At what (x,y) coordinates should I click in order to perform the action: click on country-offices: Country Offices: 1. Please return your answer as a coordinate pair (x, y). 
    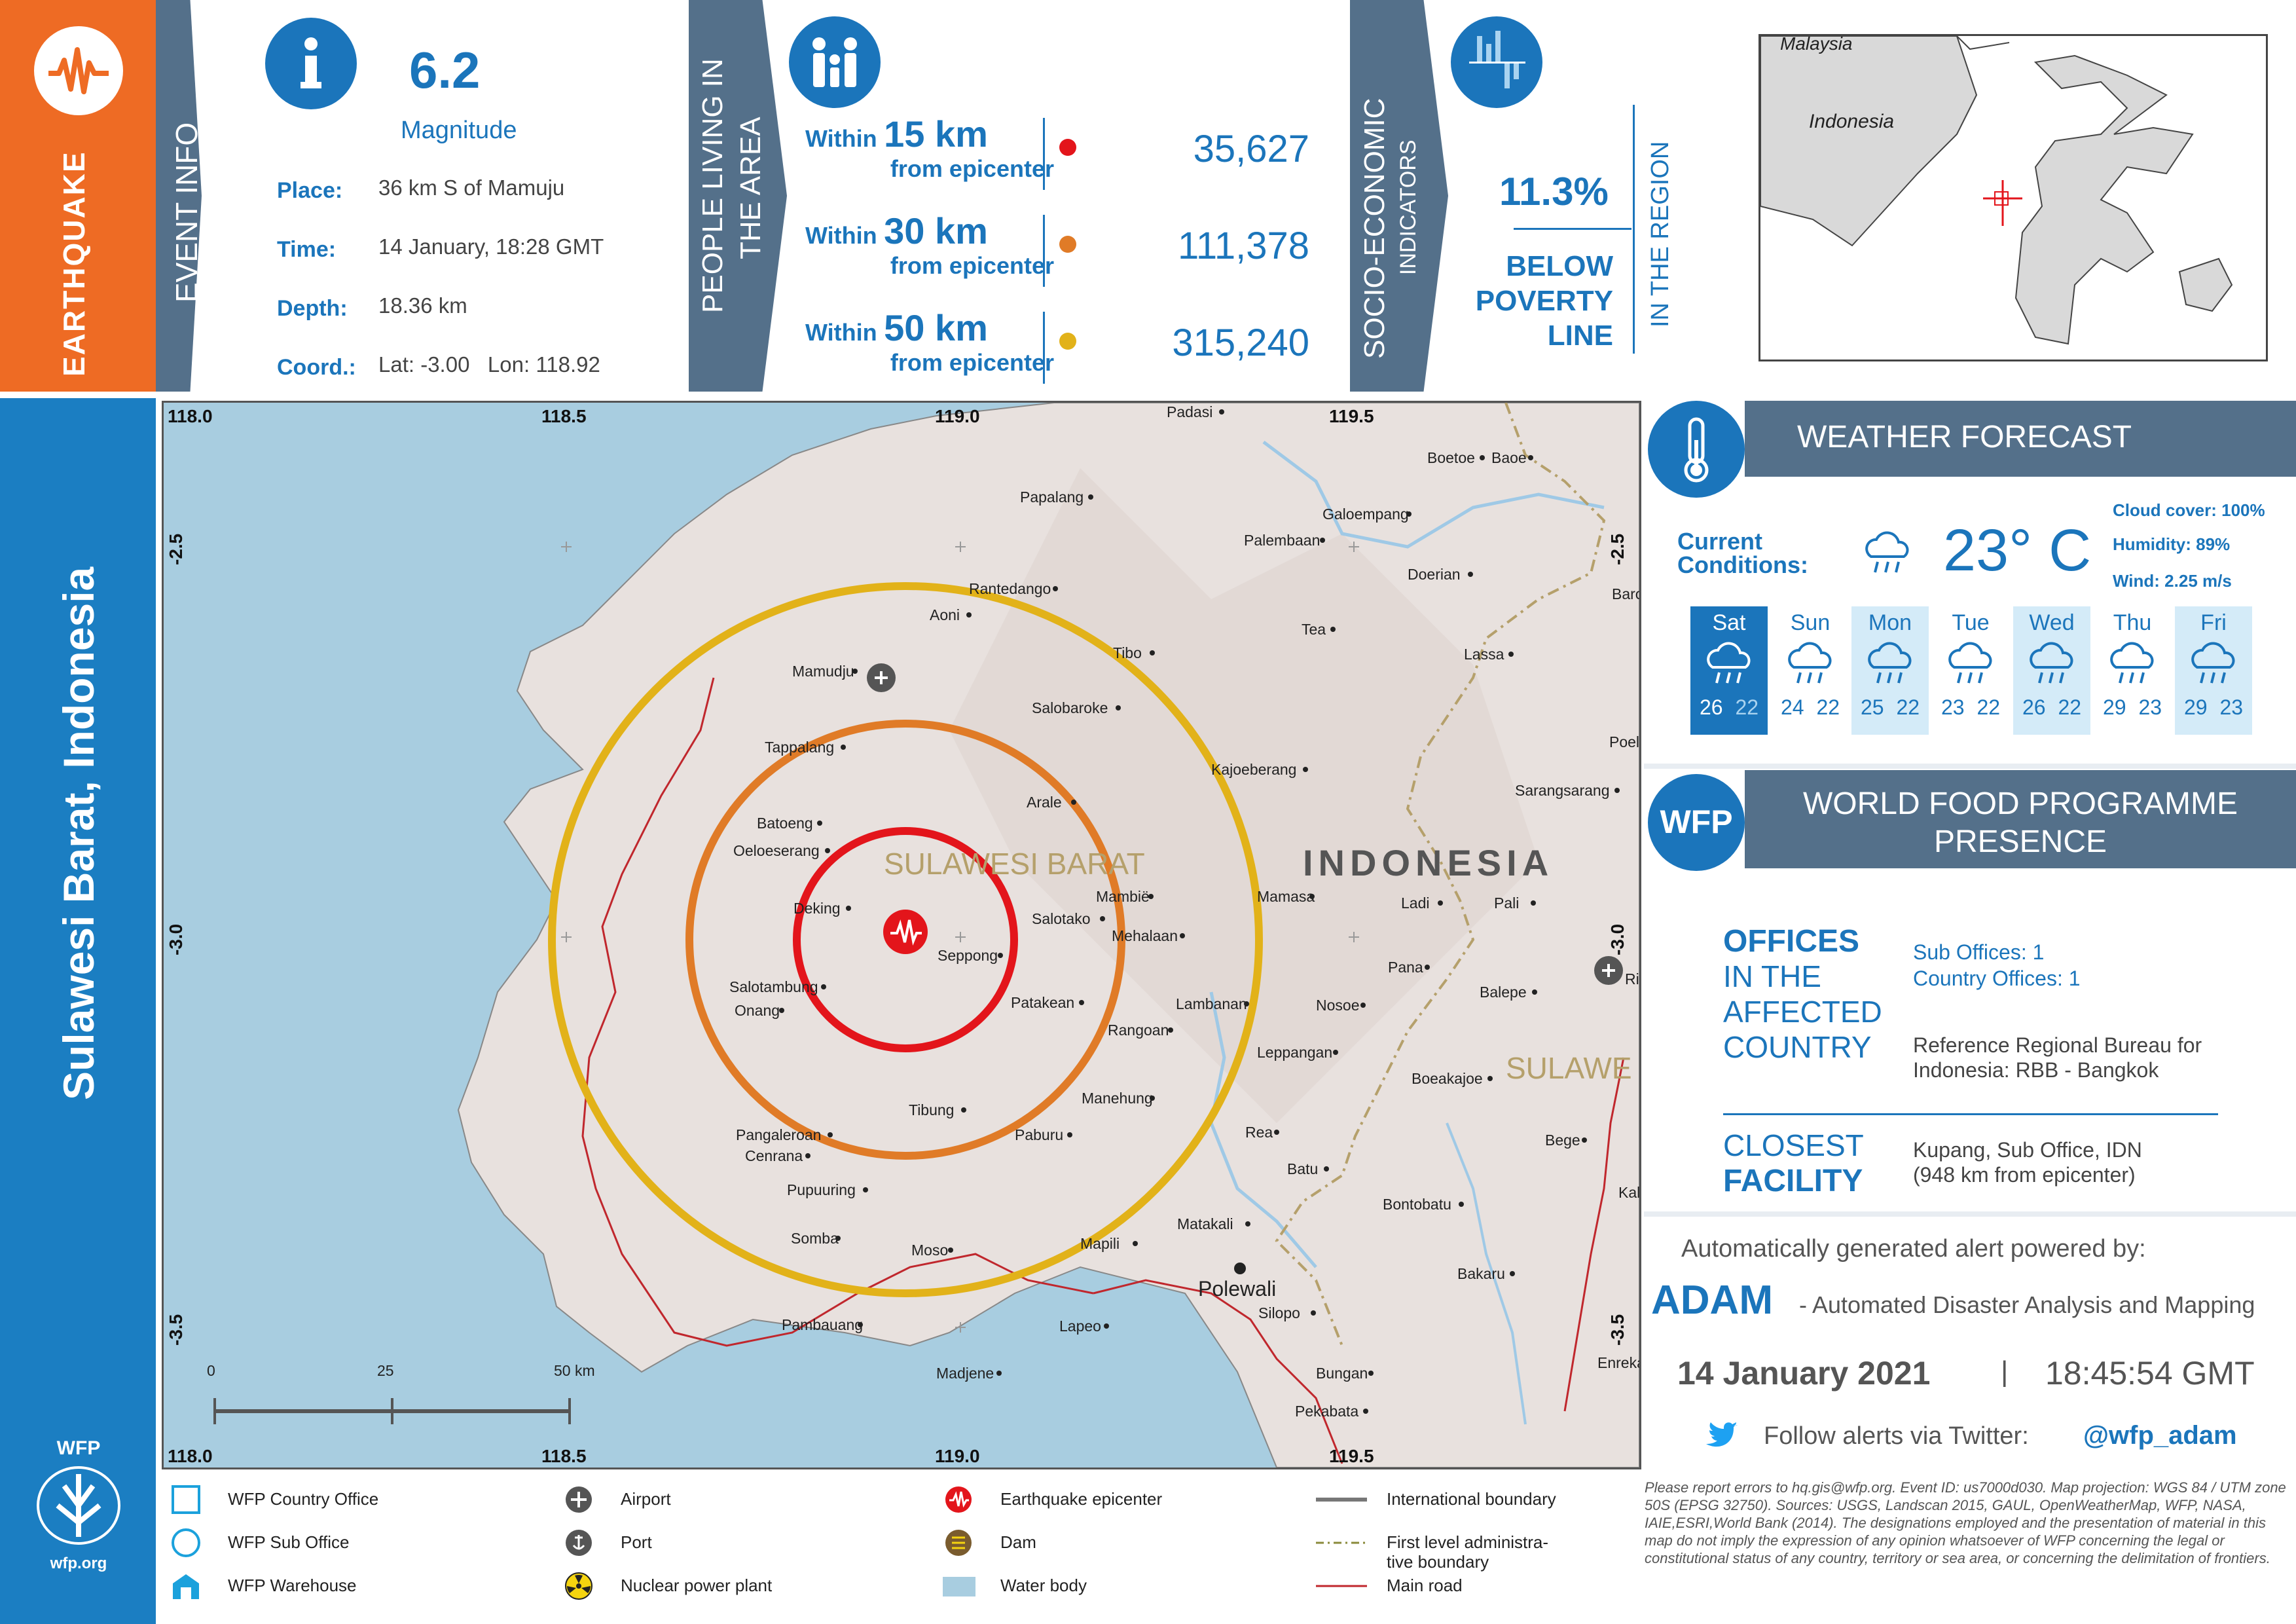
    Looking at the image, I should click on (1997, 978).